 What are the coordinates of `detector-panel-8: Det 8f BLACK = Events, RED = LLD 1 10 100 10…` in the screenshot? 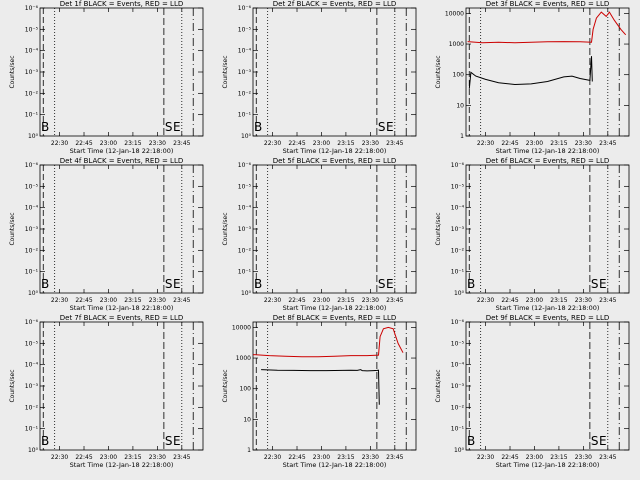 It's located at (319, 391).